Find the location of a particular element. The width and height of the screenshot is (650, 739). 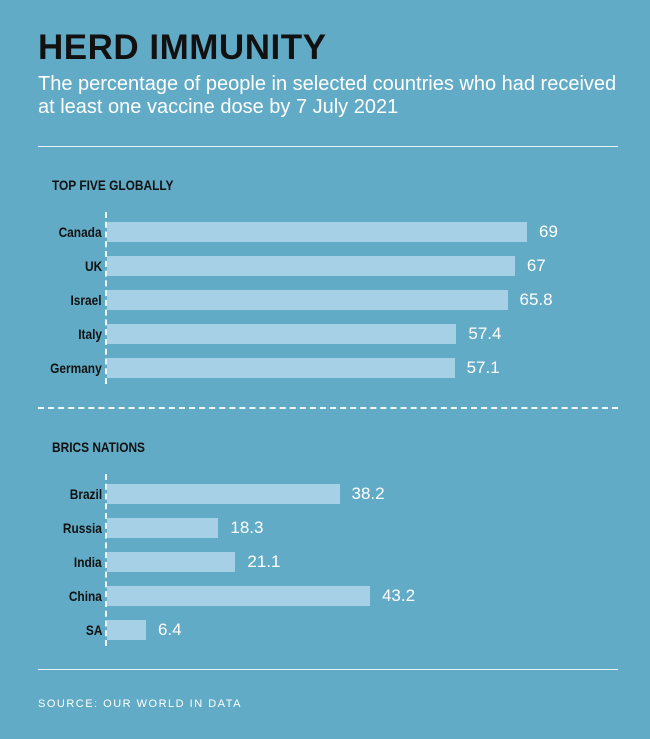

bar-row: Israel 65.8 is located at coordinates (325, 300).